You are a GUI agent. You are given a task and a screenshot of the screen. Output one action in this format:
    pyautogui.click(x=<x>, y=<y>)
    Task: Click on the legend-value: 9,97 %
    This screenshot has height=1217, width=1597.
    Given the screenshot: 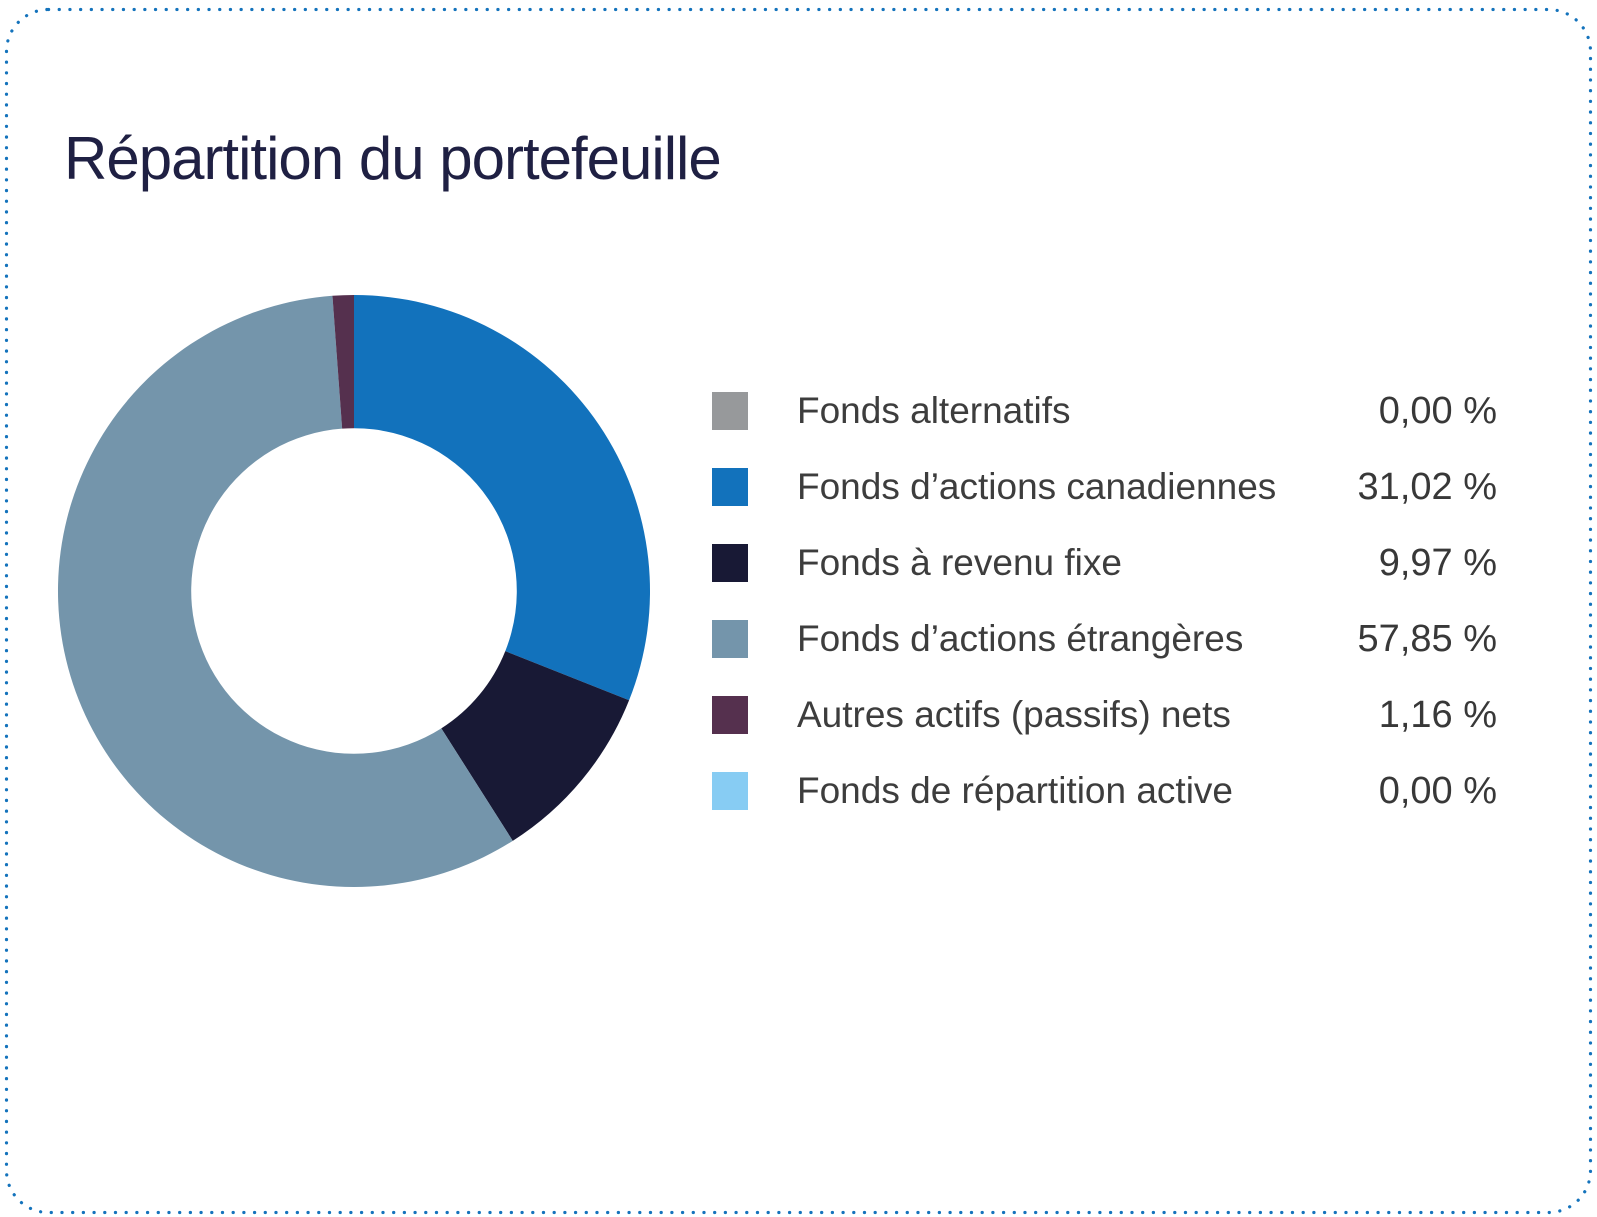 What is the action you would take?
    pyautogui.click(x=1437, y=562)
    